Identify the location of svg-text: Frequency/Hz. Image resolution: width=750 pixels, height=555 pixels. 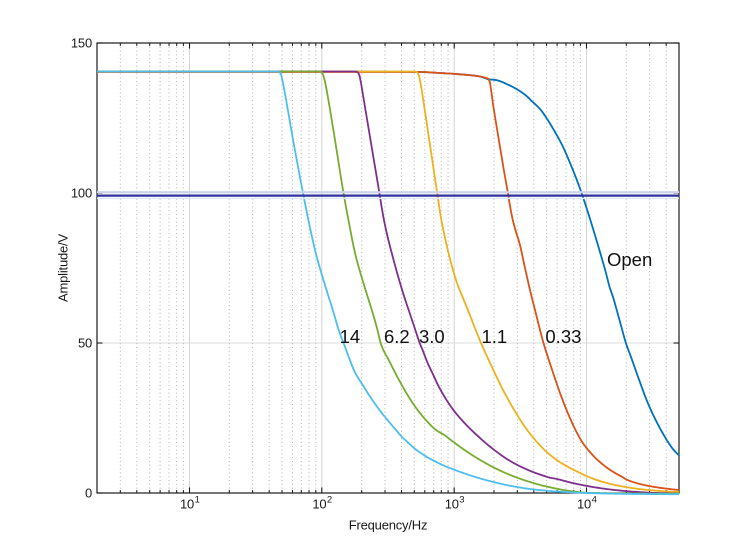
(388, 524).